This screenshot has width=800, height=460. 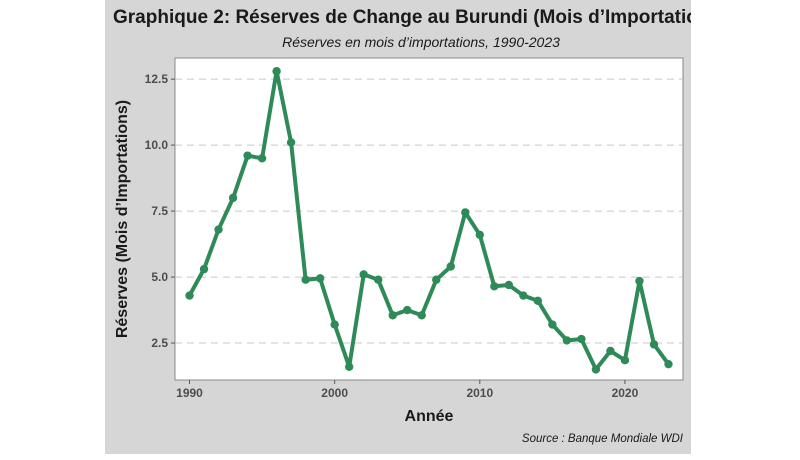 I want to click on y-tick-label: 5.0, so click(x=159, y=277).